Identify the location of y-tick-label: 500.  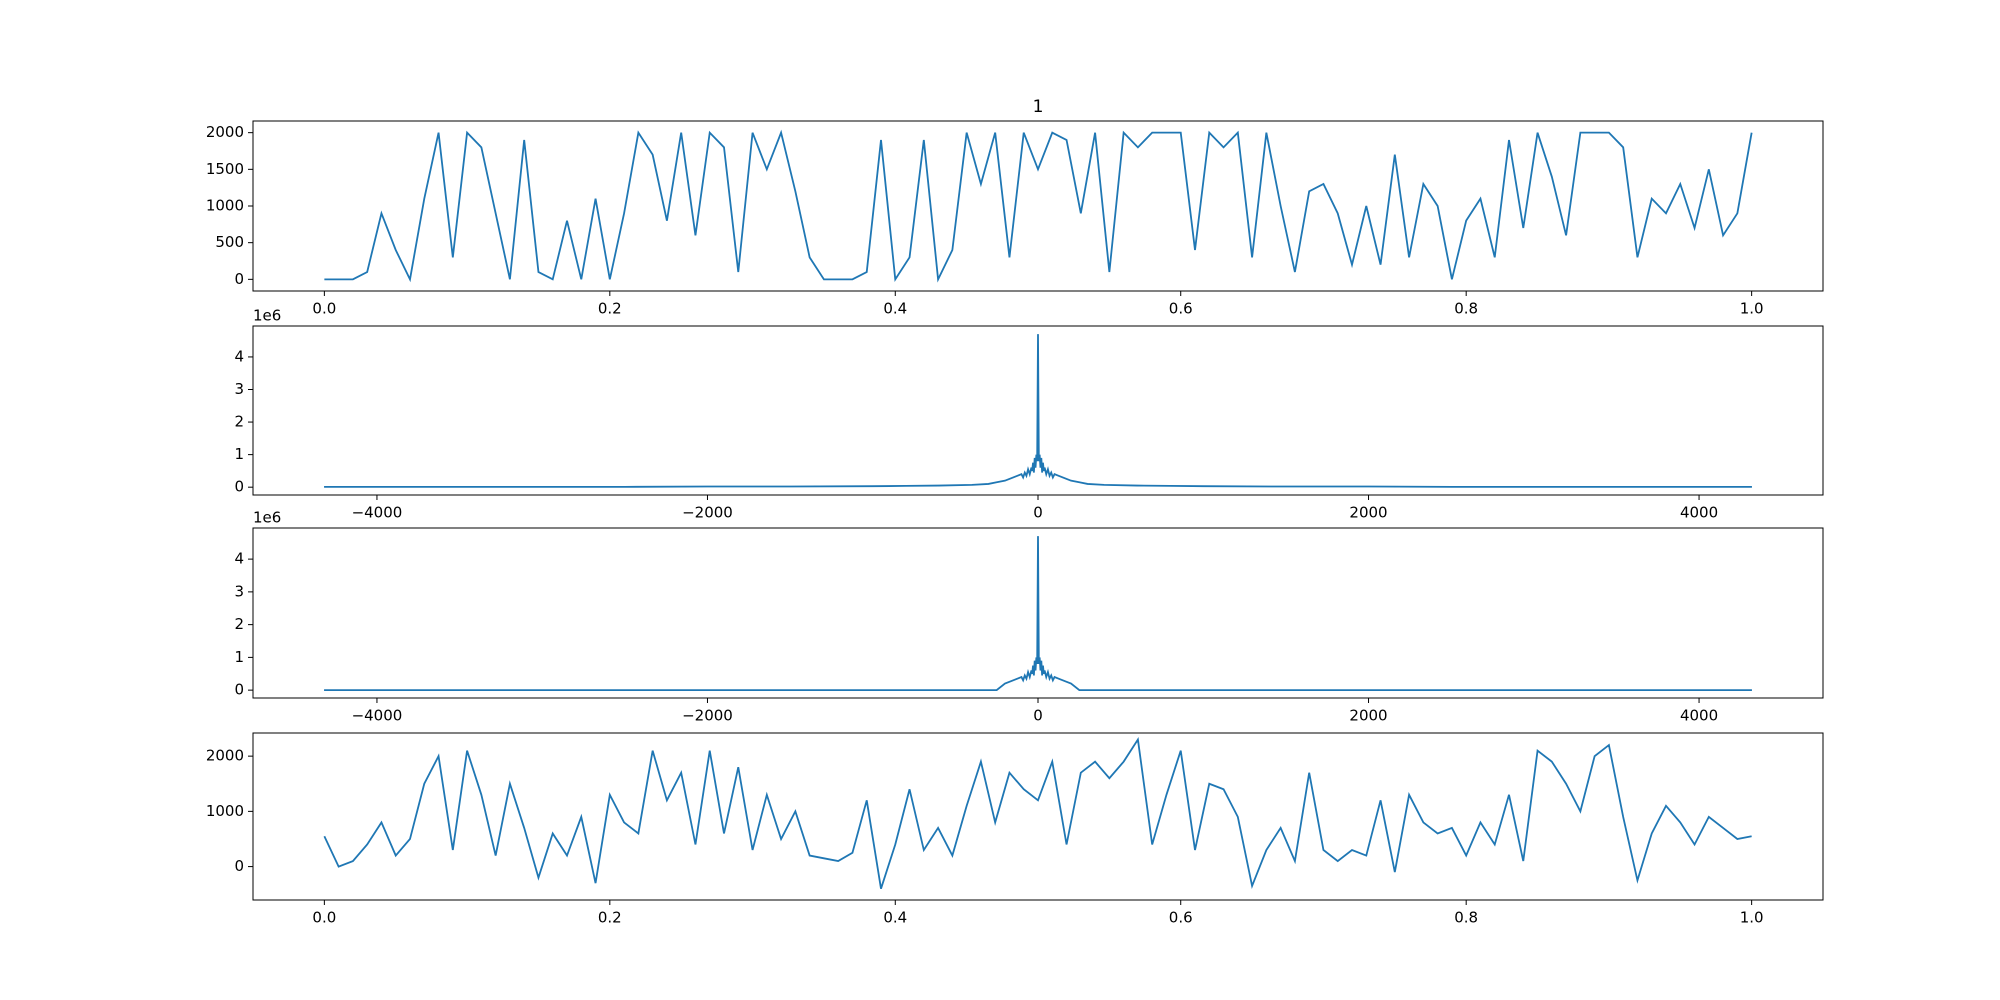
(229, 242).